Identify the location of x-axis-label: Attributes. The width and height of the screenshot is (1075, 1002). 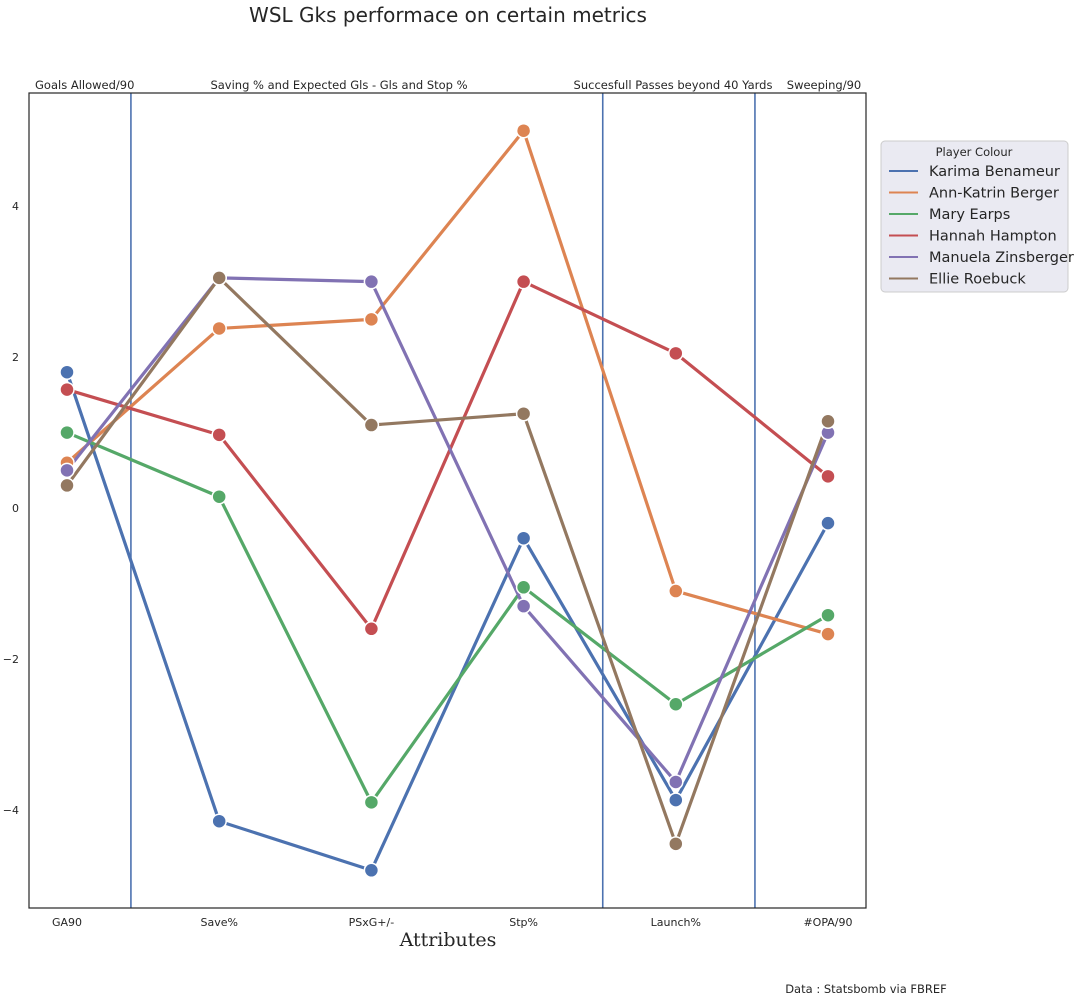
(448, 940).